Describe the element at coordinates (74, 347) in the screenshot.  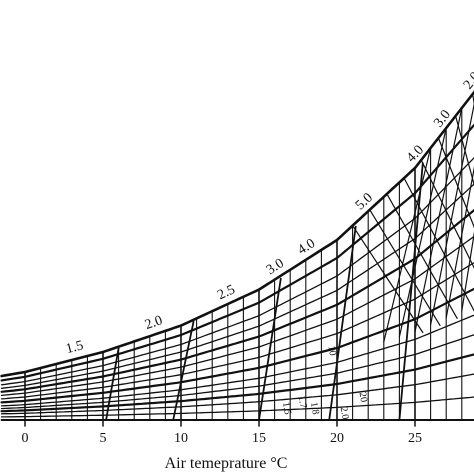
I see `curve-label: 1.5` at that location.